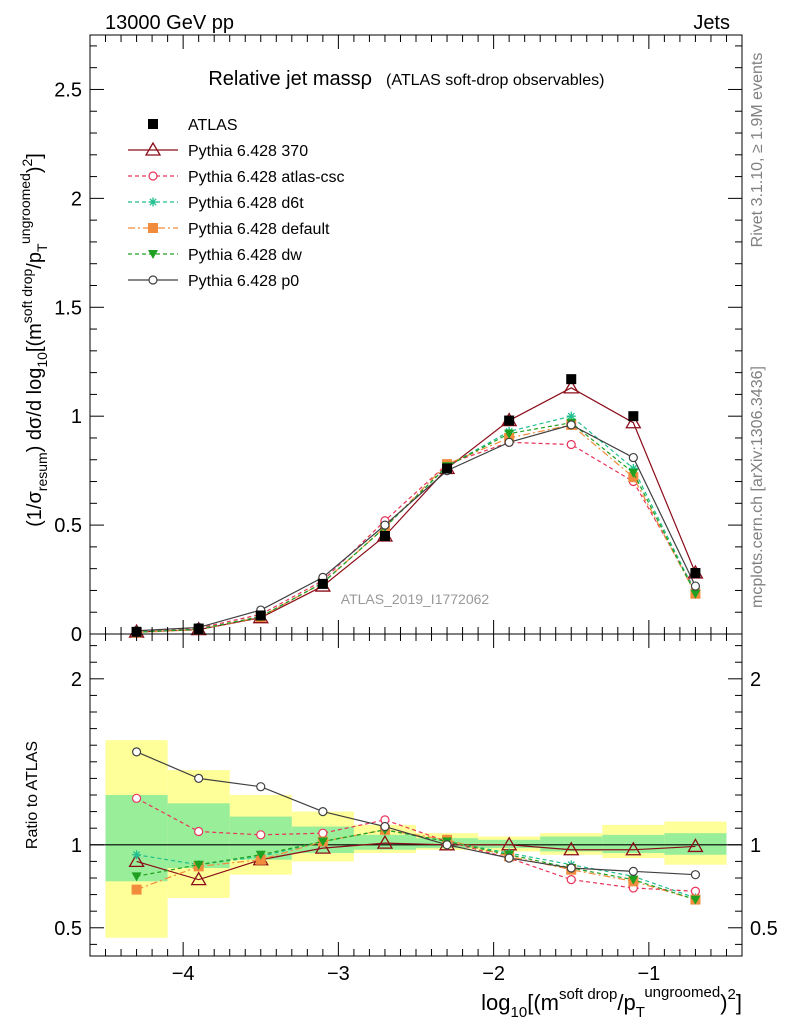  What do you see at coordinates (245, 255) in the screenshot?
I see `legend-label-pythia-6-428-dw: Pythia 6.428 dw` at bounding box center [245, 255].